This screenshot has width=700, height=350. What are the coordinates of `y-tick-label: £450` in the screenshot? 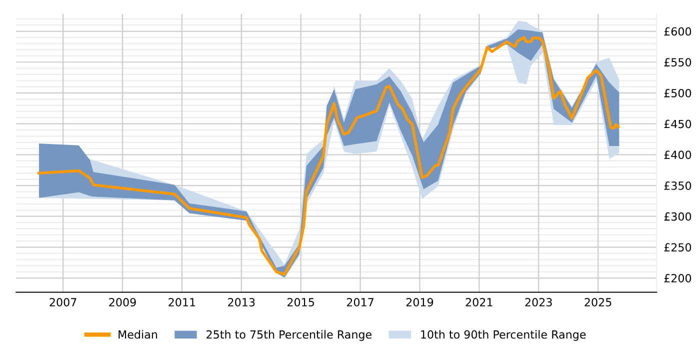 It's located at (678, 124).